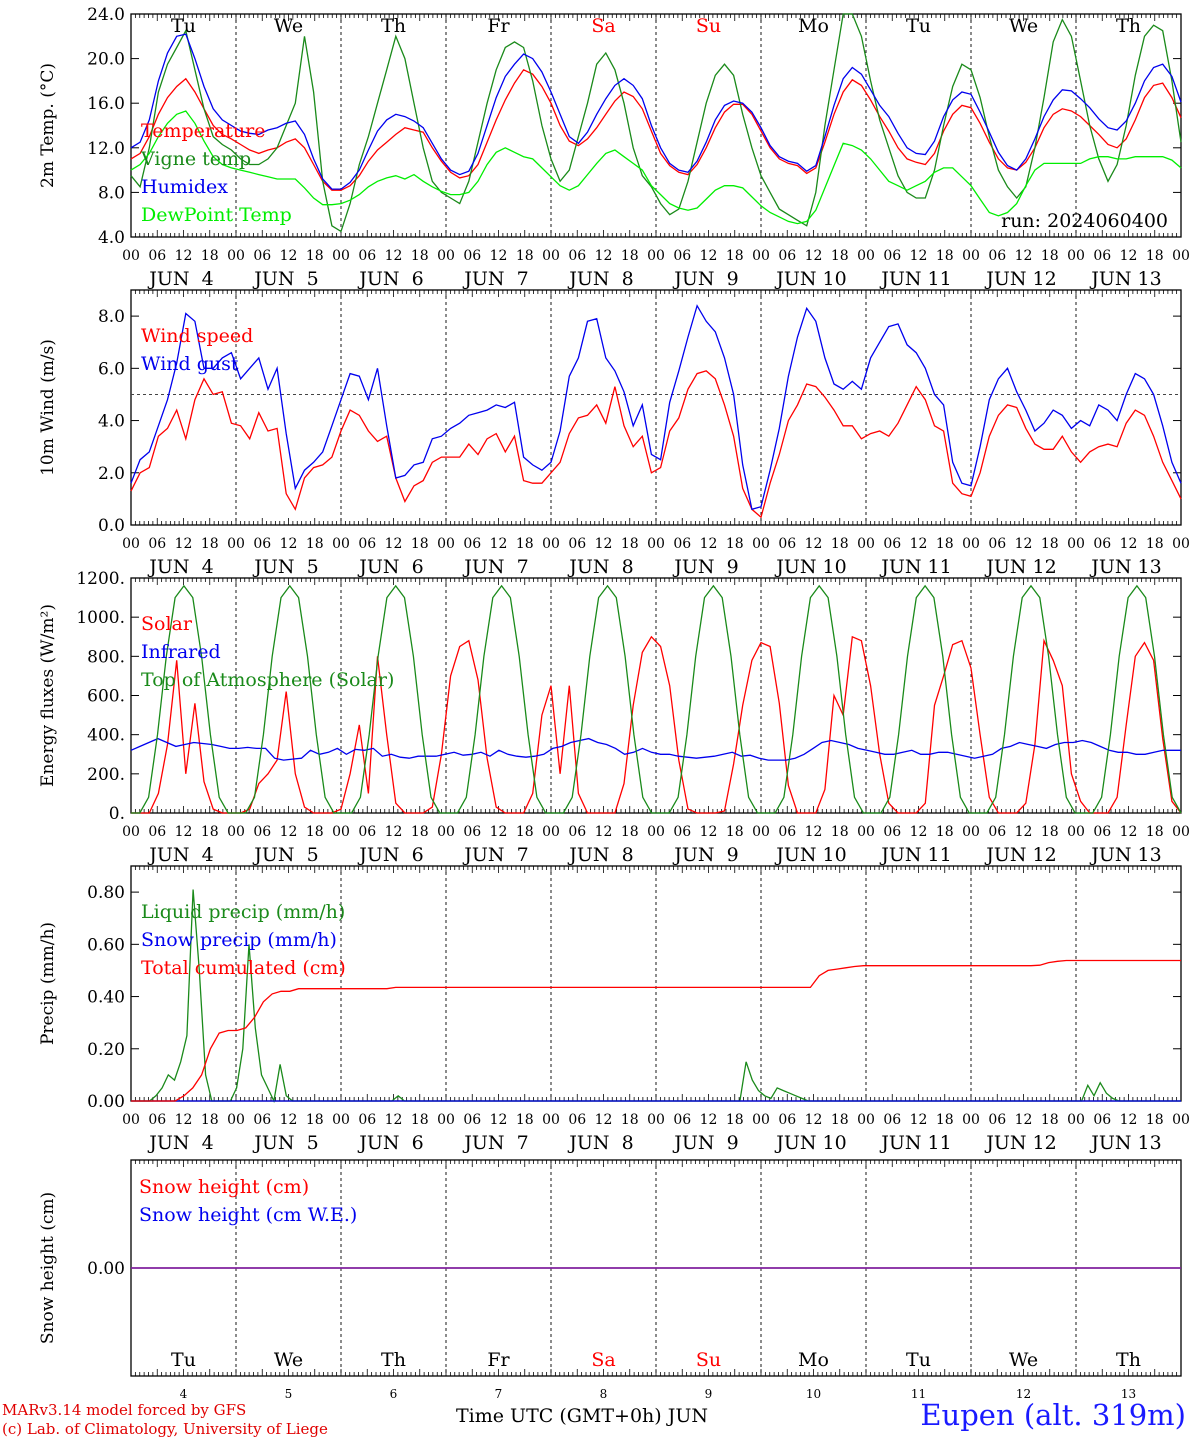 The width and height of the screenshot is (1194, 1440). Describe the element at coordinates (106, 15) in the screenshot. I see `y-tick-label: 24.0` at that location.